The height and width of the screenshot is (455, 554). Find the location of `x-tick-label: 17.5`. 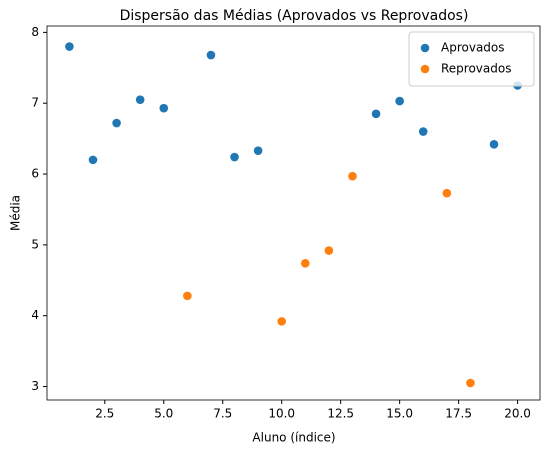

x-tick-label: 17.5 is located at coordinates (458, 414).